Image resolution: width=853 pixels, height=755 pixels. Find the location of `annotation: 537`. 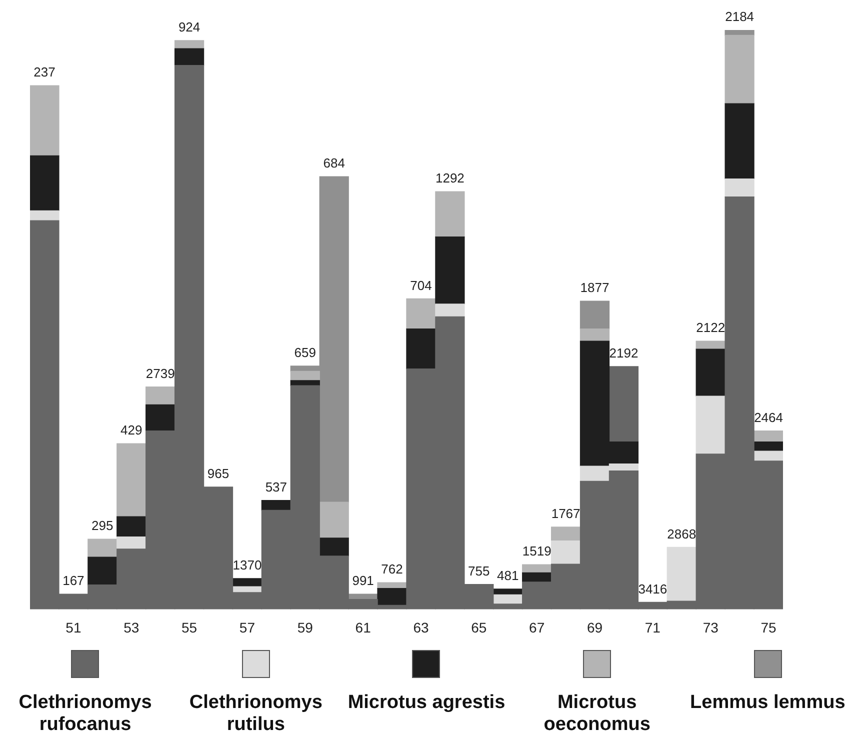

annotation: 537 is located at coordinates (276, 486).